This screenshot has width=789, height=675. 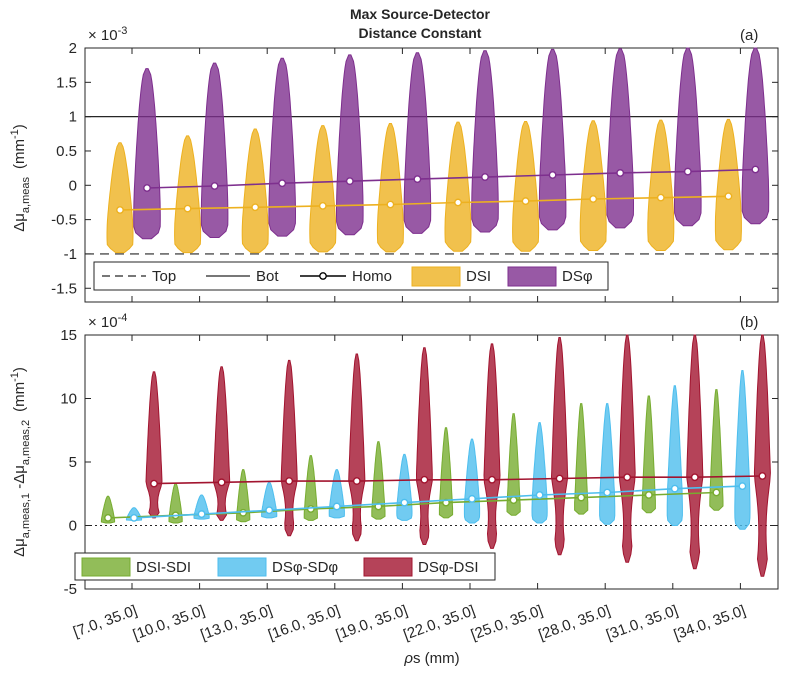 What do you see at coordinates (742, 450) in the screenshot?
I see `violin-DSφ-SDφ-9` at bounding box center [742, 450].